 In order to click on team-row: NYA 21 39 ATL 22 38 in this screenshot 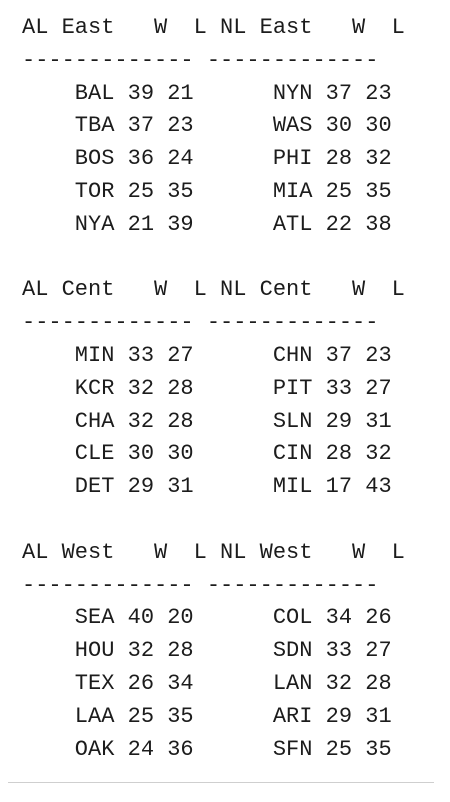, I will do `click(207, 224)`.